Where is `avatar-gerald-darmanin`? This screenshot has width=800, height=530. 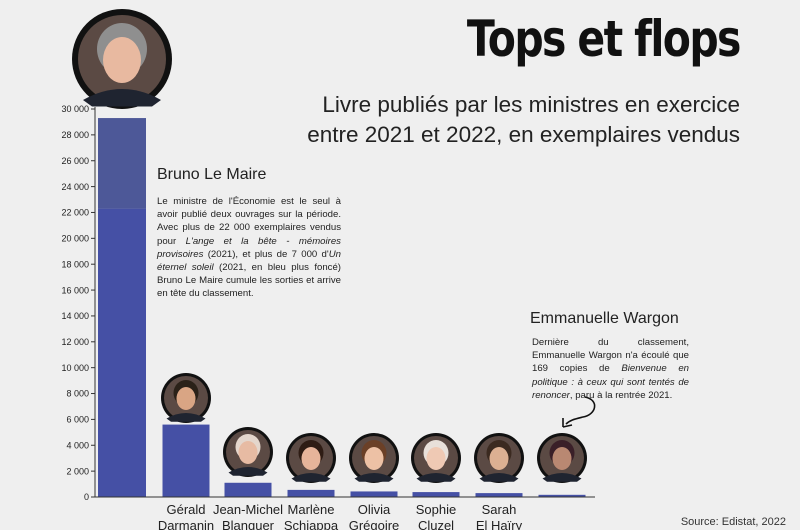
avatar-gerald-darmanin is located at coordinates (186, 398).